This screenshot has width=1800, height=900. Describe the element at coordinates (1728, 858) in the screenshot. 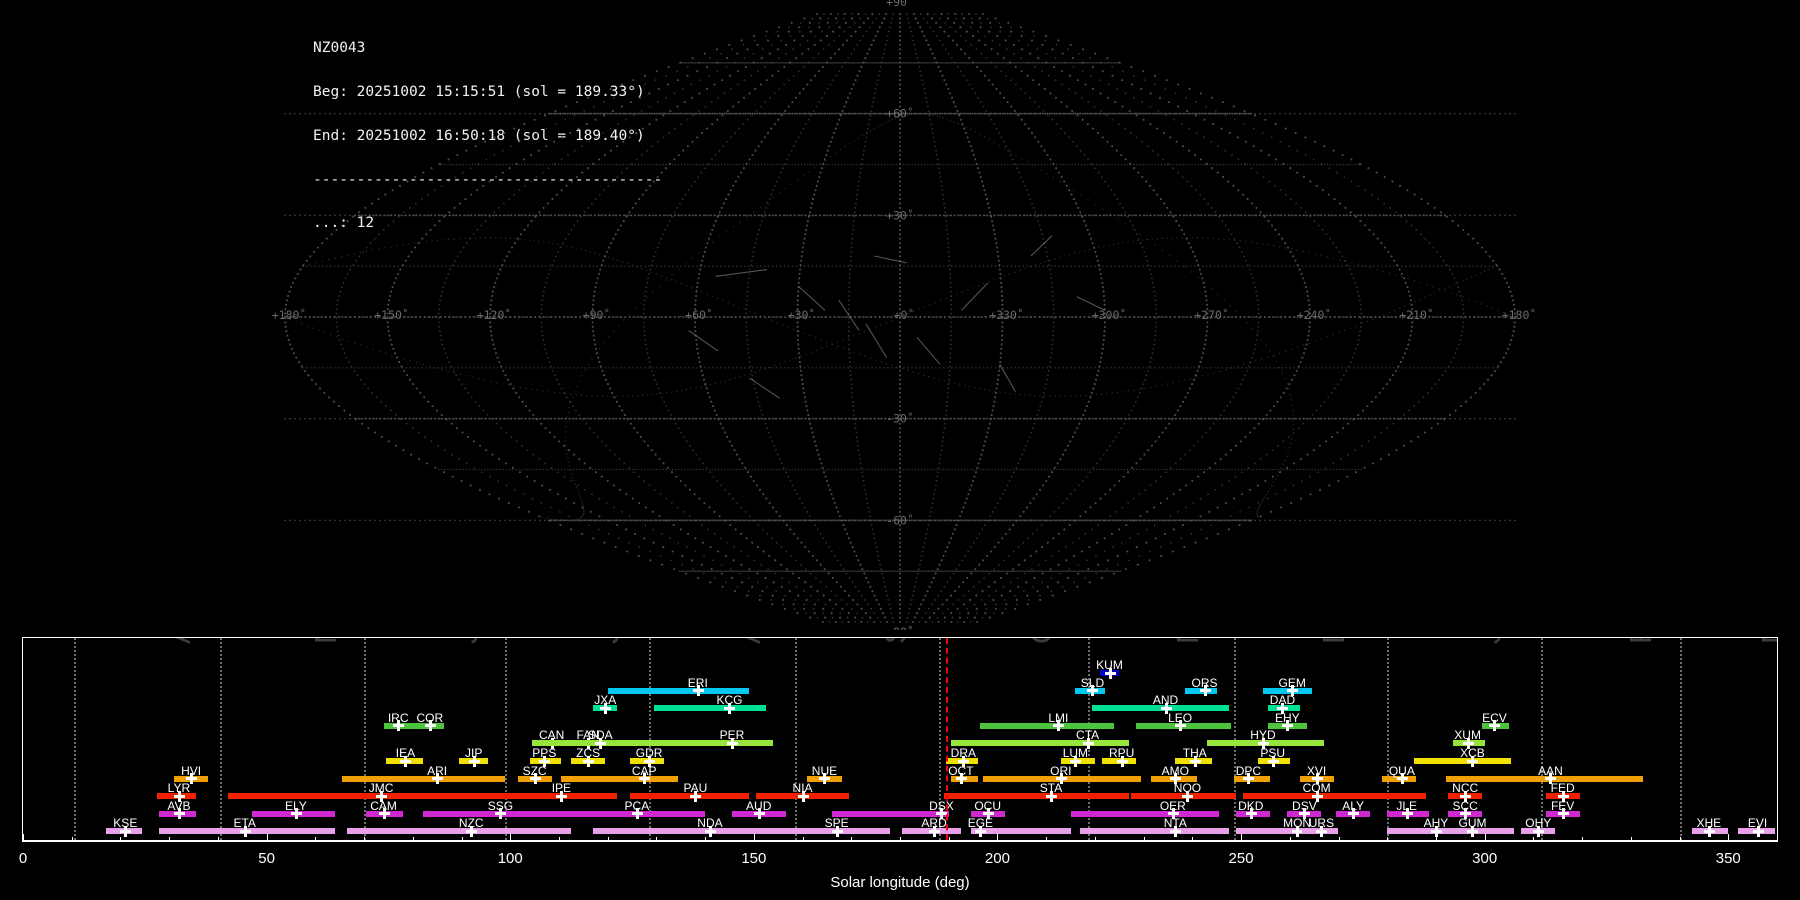

I see `axis-tick-label: 350` at that location.